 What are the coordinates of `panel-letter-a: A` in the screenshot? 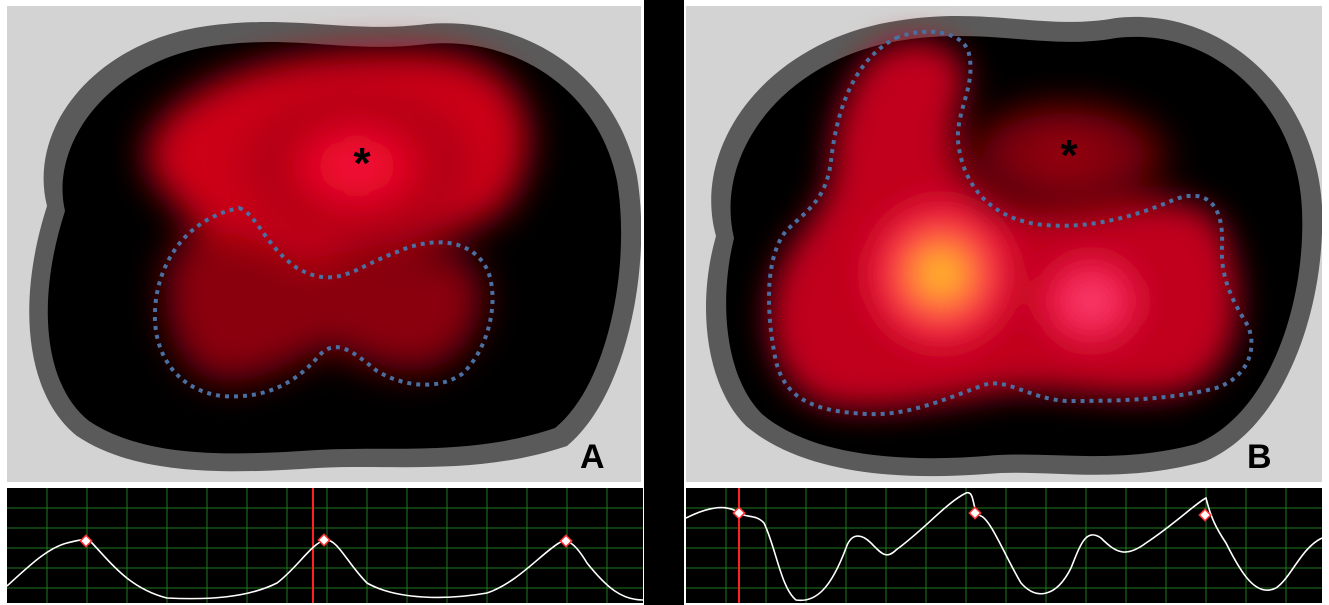 It's located at (592, 457).